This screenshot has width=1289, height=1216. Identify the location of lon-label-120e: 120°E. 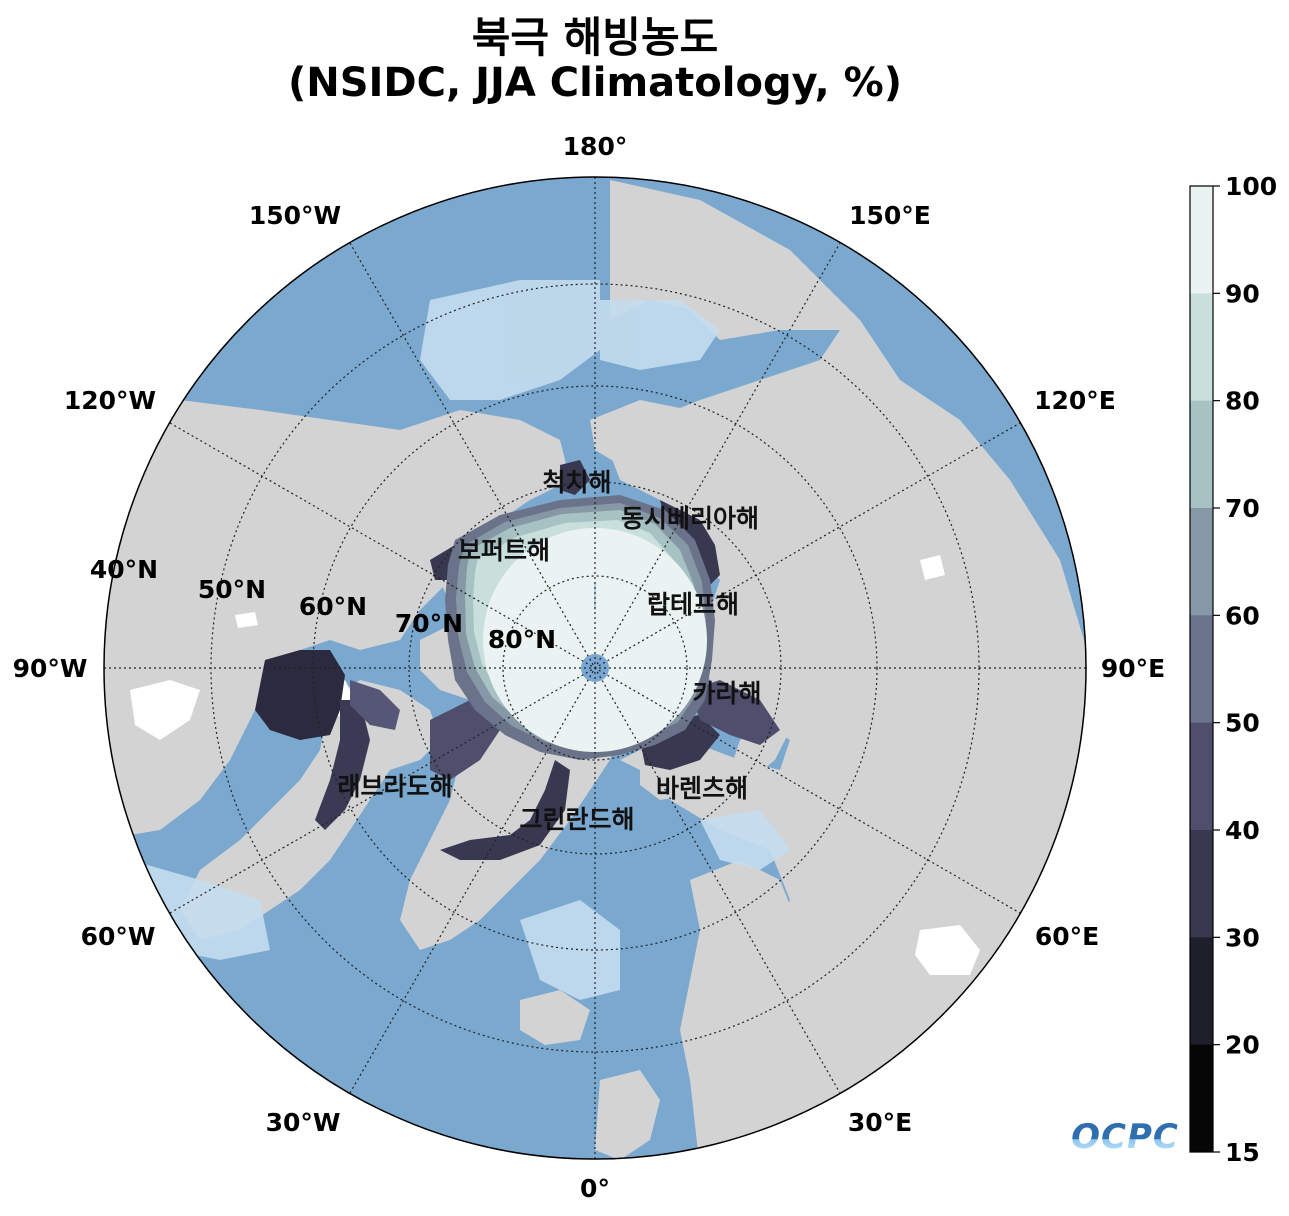
(1075, 400).